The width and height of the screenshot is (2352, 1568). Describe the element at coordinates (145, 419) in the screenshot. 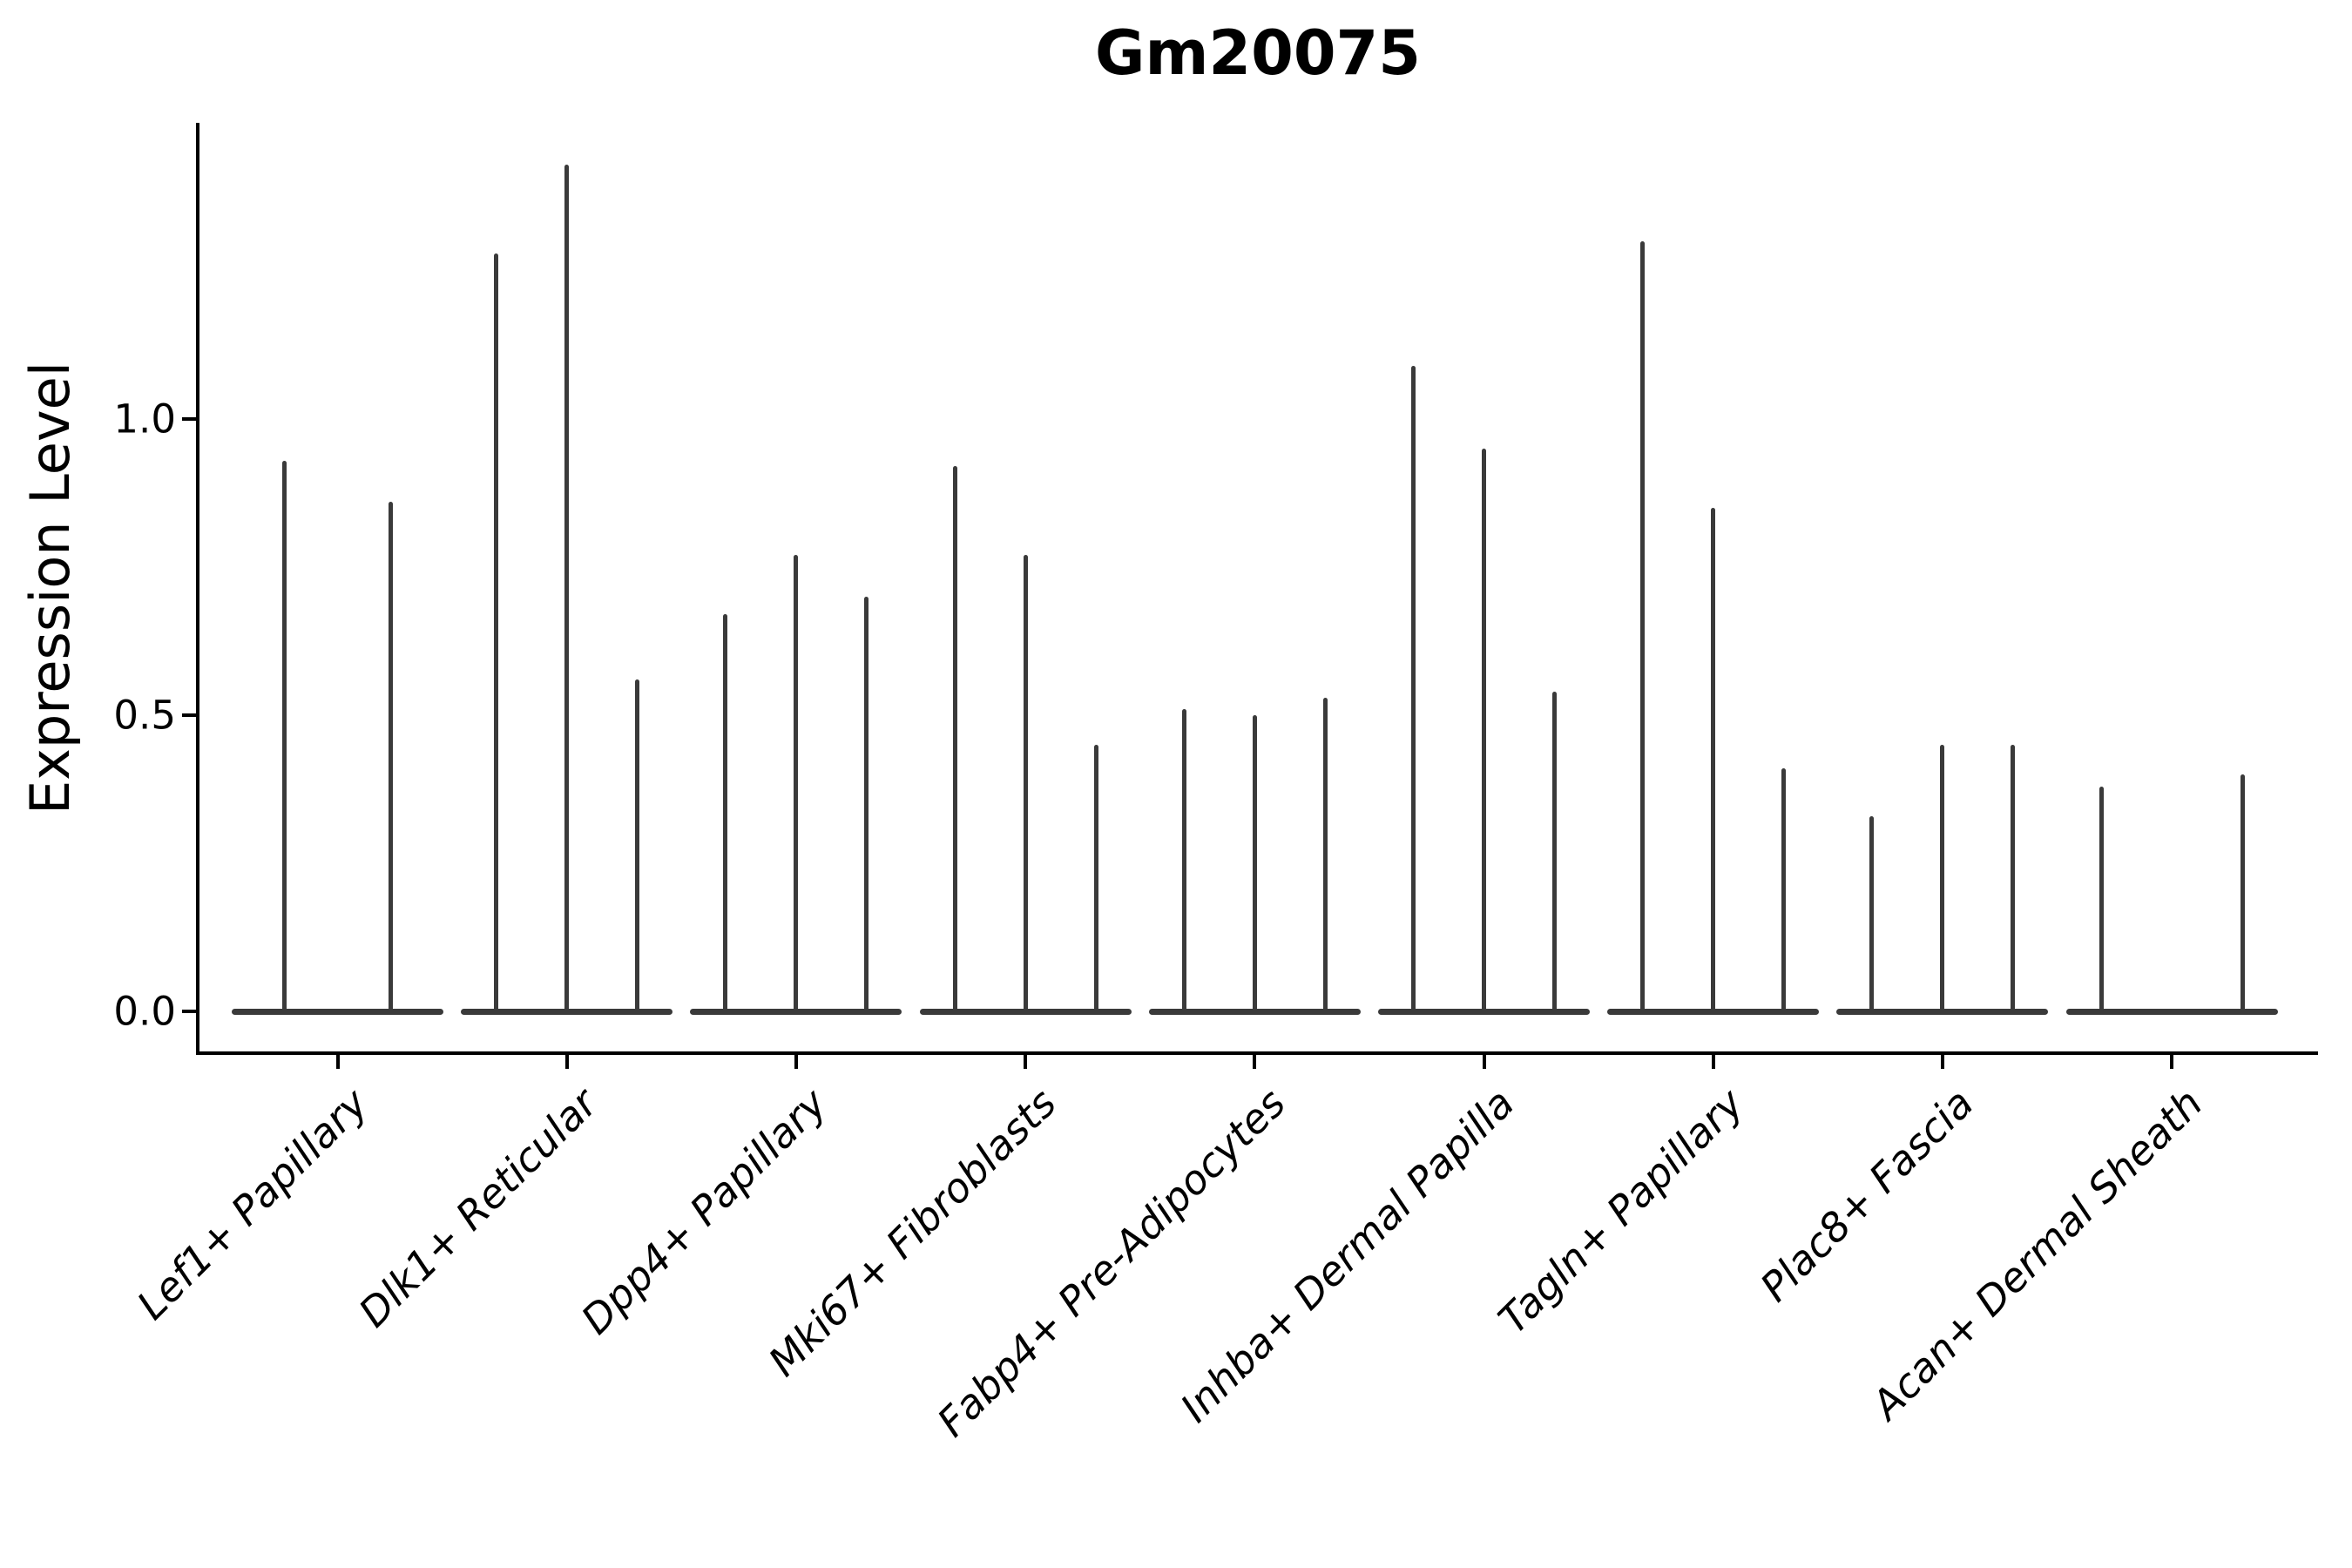

I see `y-tick-label: 1.0` at that location.